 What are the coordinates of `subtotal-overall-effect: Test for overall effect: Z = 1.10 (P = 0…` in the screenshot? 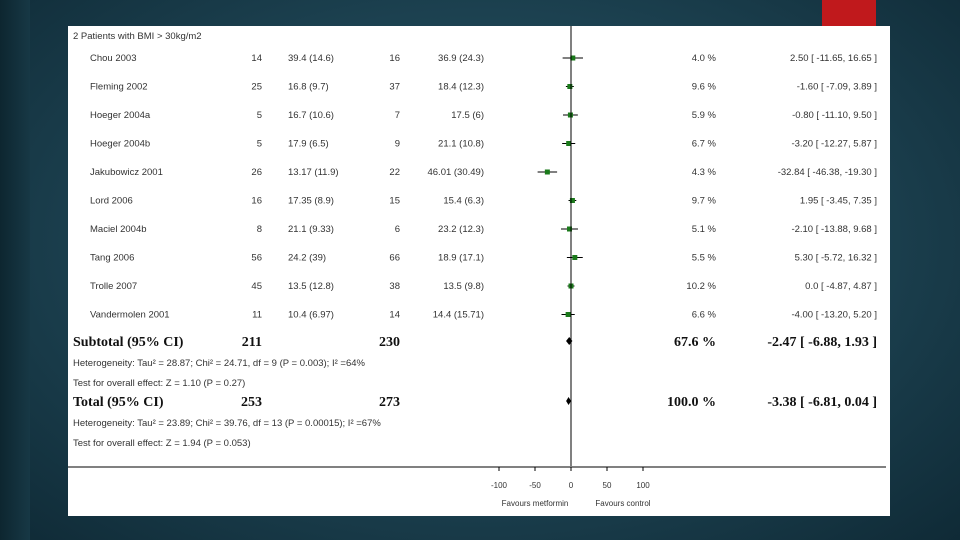 It's located at (159, 383).